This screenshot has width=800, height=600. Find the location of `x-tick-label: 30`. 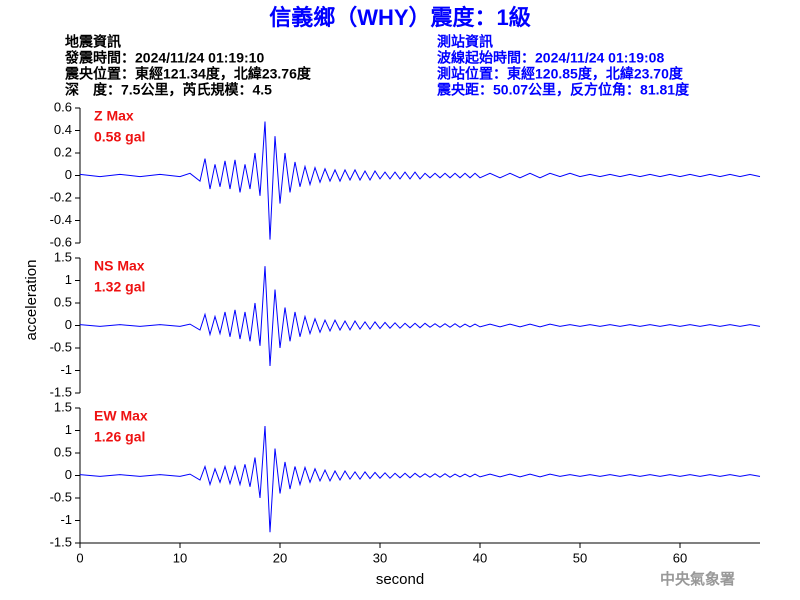

x-tick-label: 30 is located at coordinates (380, 557).